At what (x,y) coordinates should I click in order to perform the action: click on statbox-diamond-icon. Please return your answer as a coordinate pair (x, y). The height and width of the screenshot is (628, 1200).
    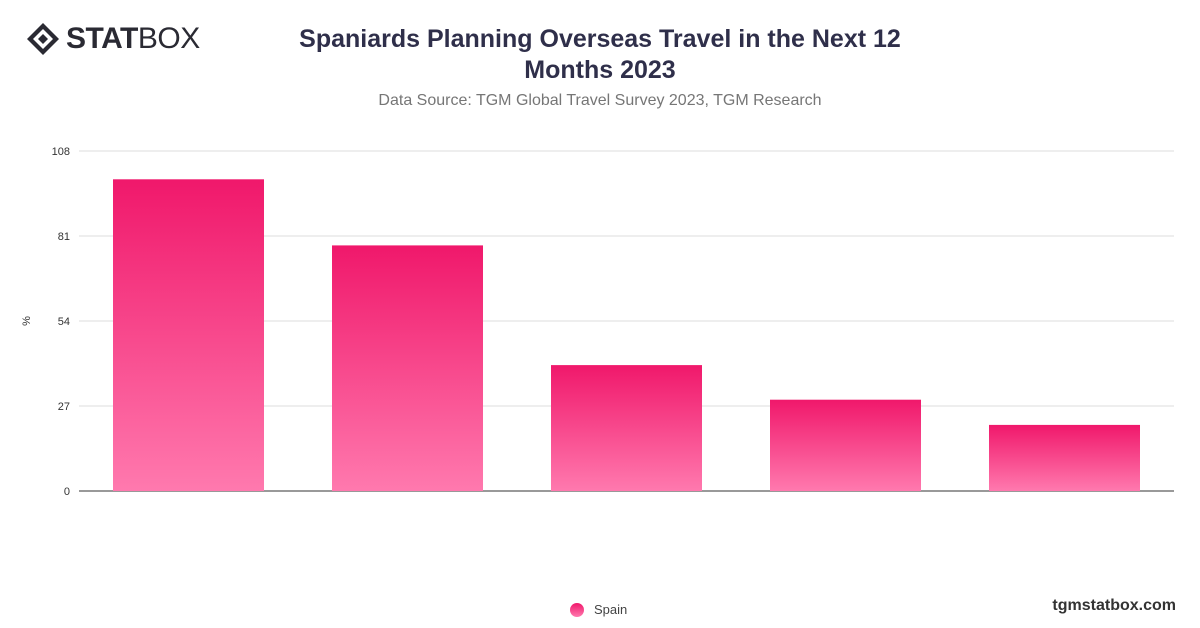
    Looking at the image, I should click on (43, 39).